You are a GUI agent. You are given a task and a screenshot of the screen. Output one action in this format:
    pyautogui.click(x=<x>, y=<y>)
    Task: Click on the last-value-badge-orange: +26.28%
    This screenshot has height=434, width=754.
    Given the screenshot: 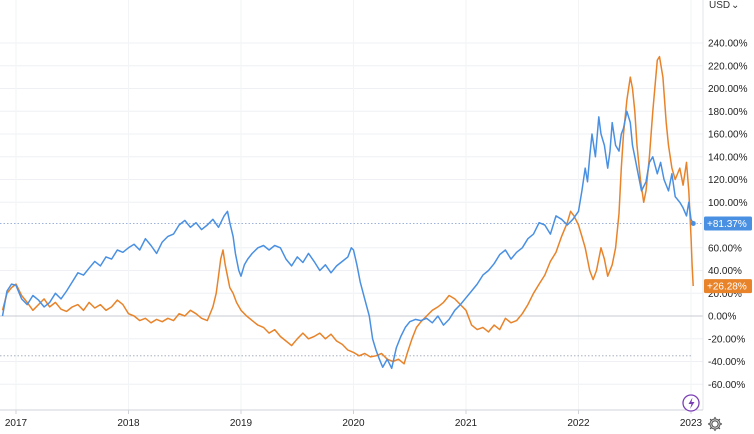 What is the action you would take?
    pyautogui.click(x=728, y=286)
    